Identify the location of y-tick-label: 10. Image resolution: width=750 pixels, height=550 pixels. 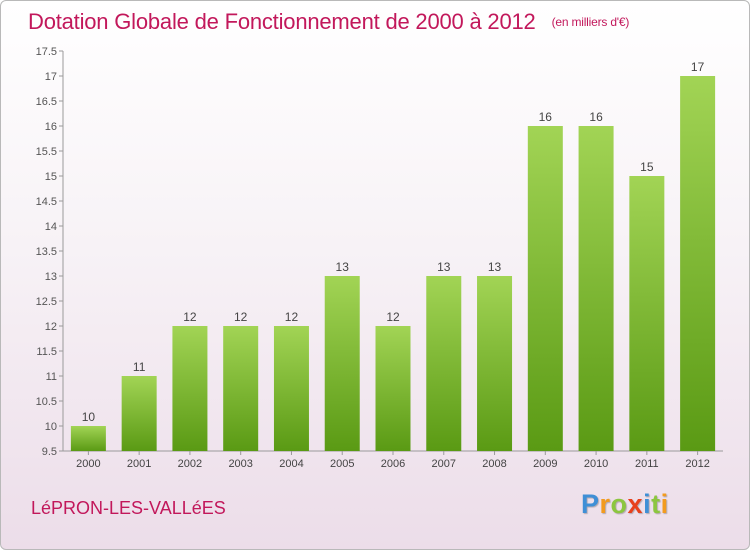
(51, 427).